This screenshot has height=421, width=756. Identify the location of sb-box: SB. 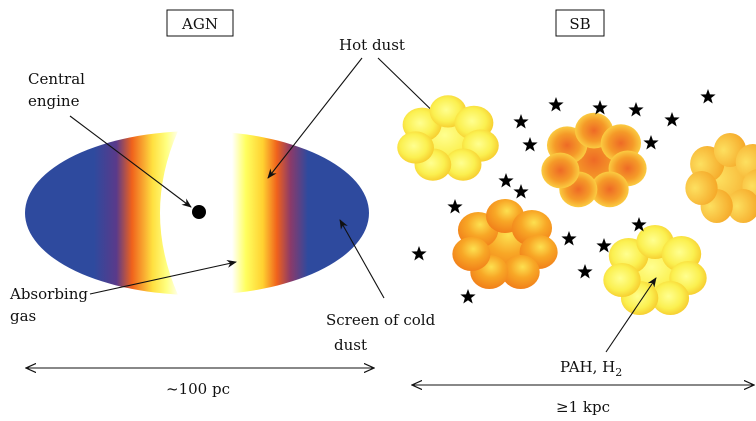
(580, 23).